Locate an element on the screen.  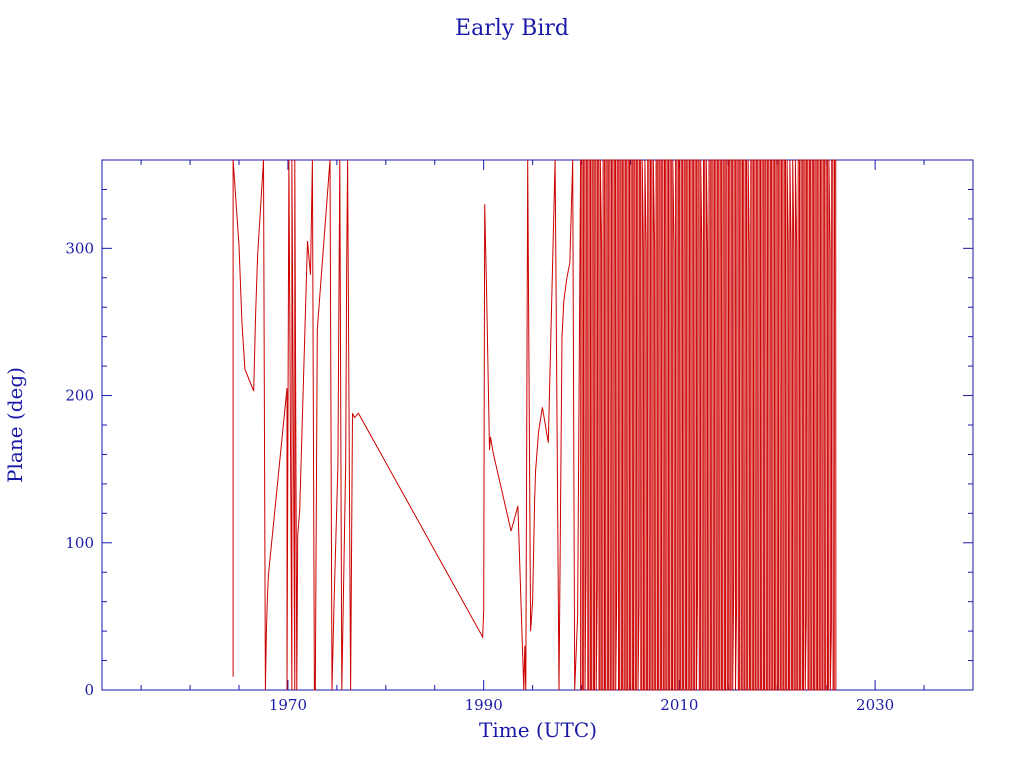
chart-title: Early Bird is located at coordinates (512, 28).